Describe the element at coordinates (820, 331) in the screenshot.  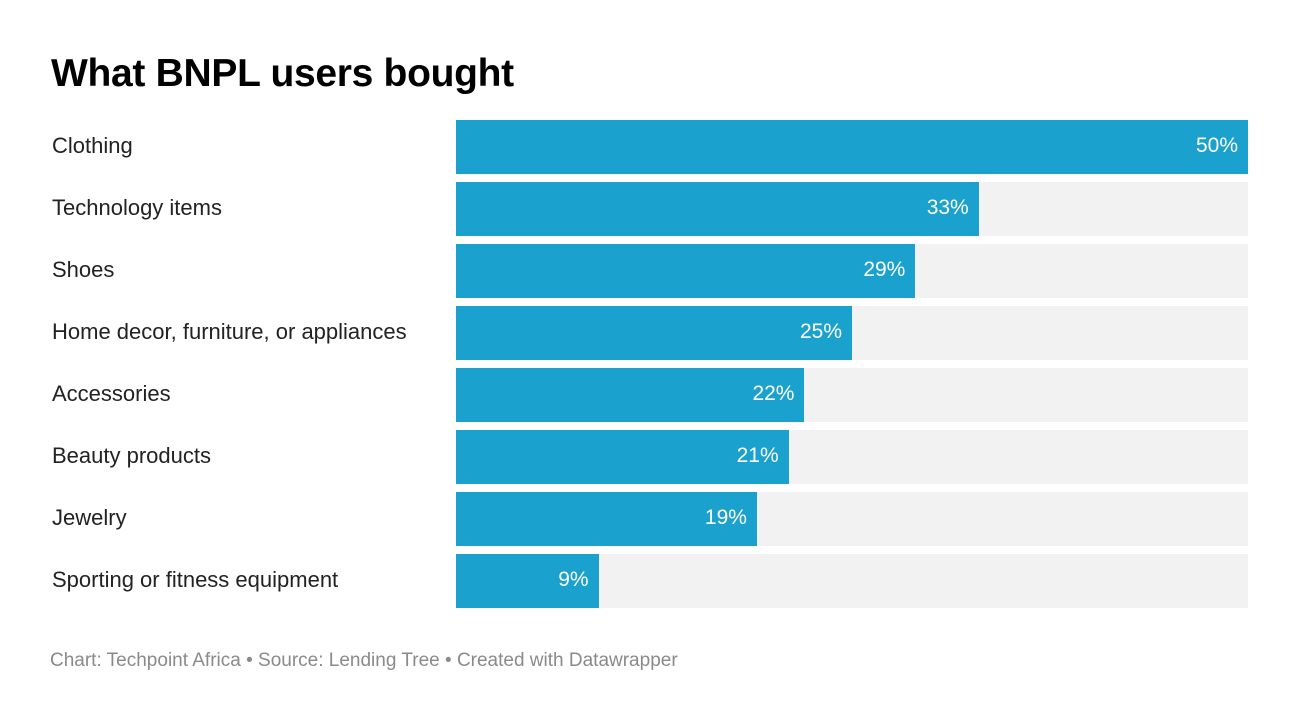
I see `value-label: 25%` at that location.